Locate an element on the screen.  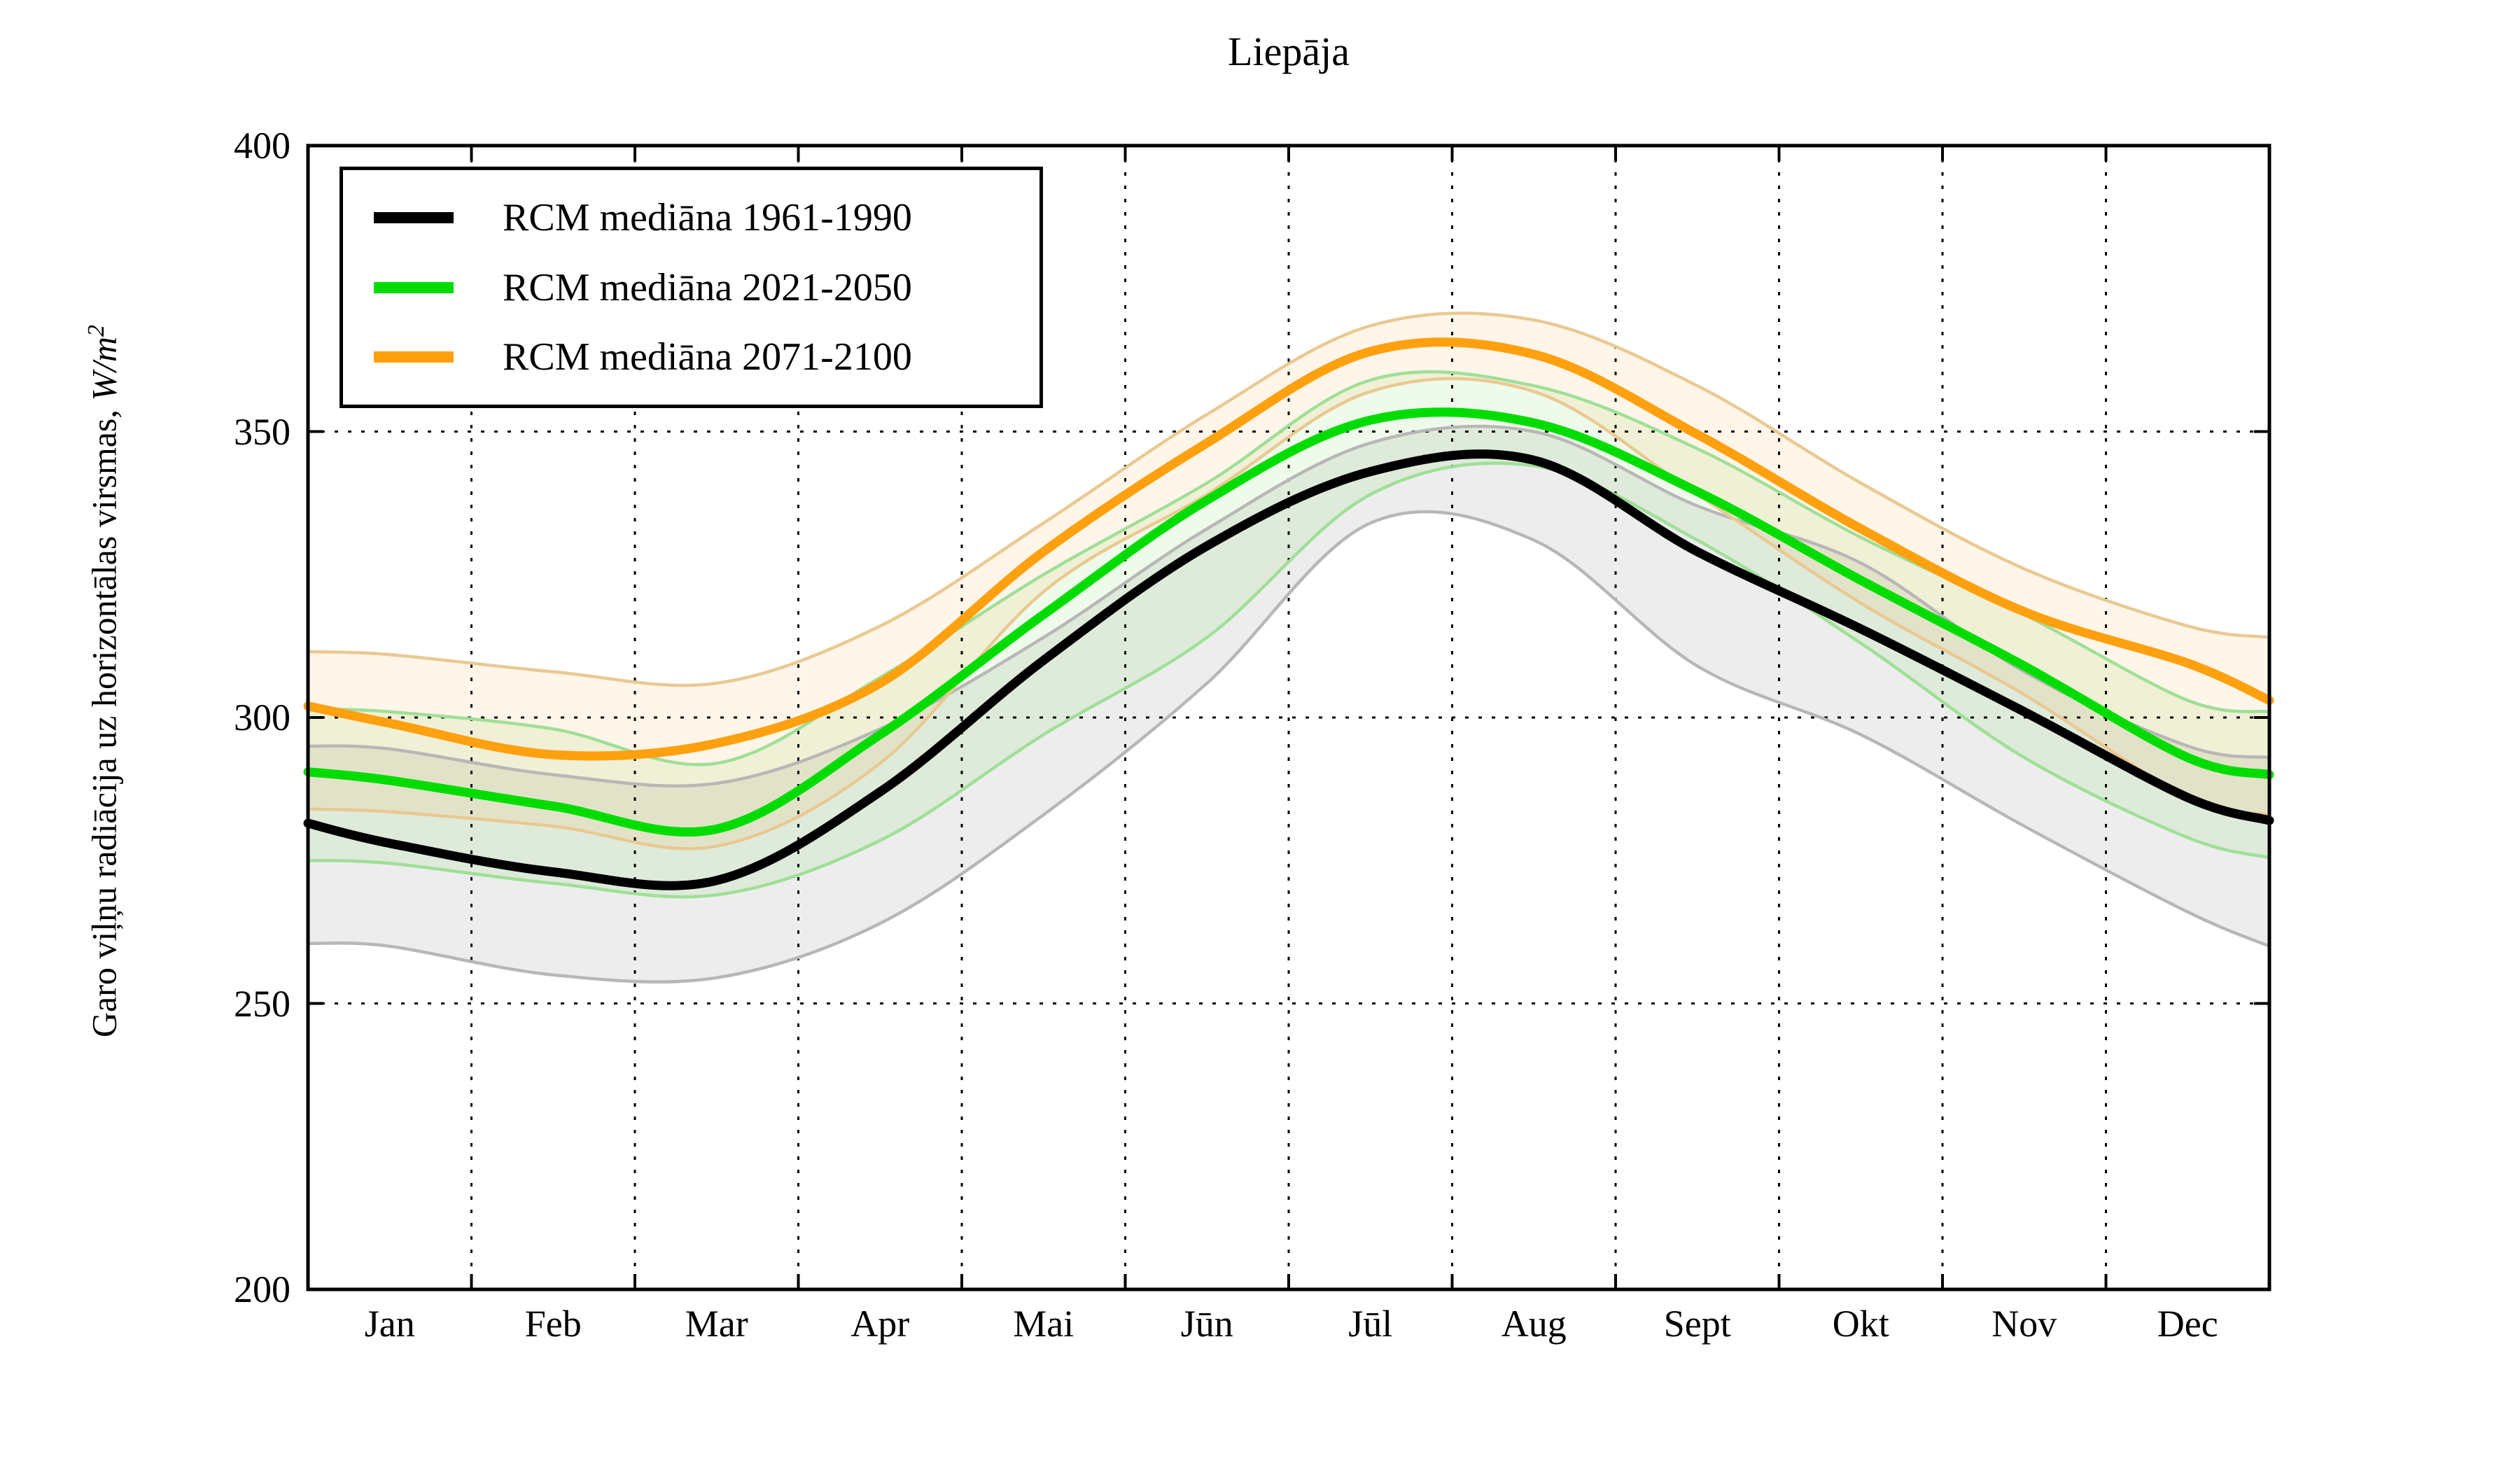
y-tick-label-250: 250 is located at coordinates (262, 1003).